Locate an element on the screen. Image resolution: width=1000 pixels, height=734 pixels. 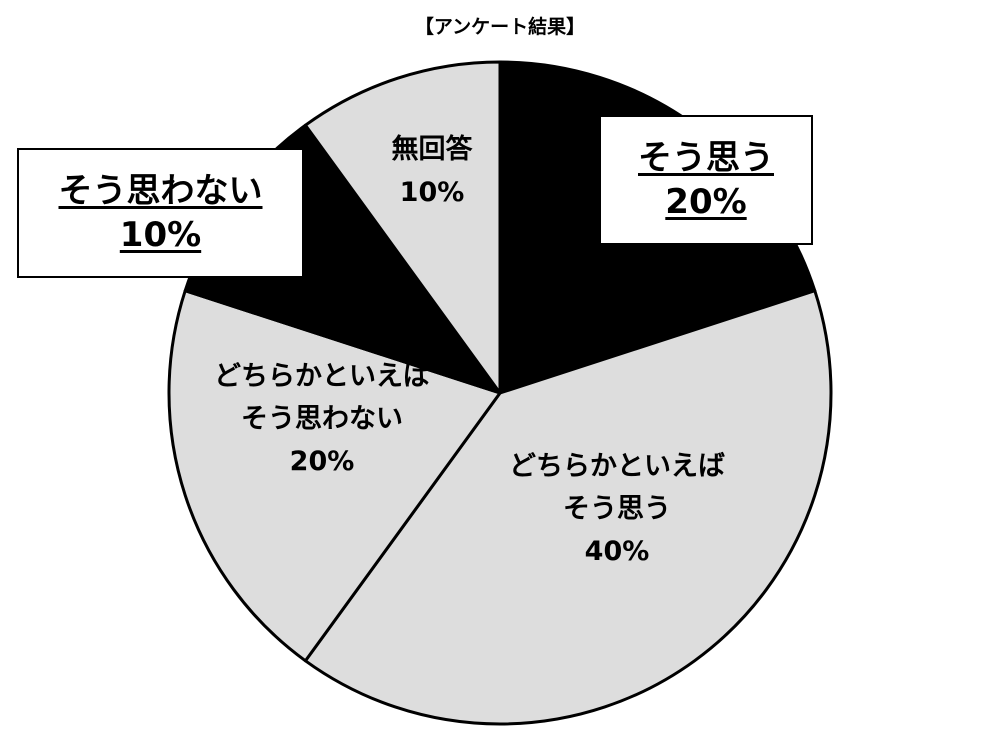
slice-label-somewhat-disagree-3: 20% is located at coordinates (322, 461).